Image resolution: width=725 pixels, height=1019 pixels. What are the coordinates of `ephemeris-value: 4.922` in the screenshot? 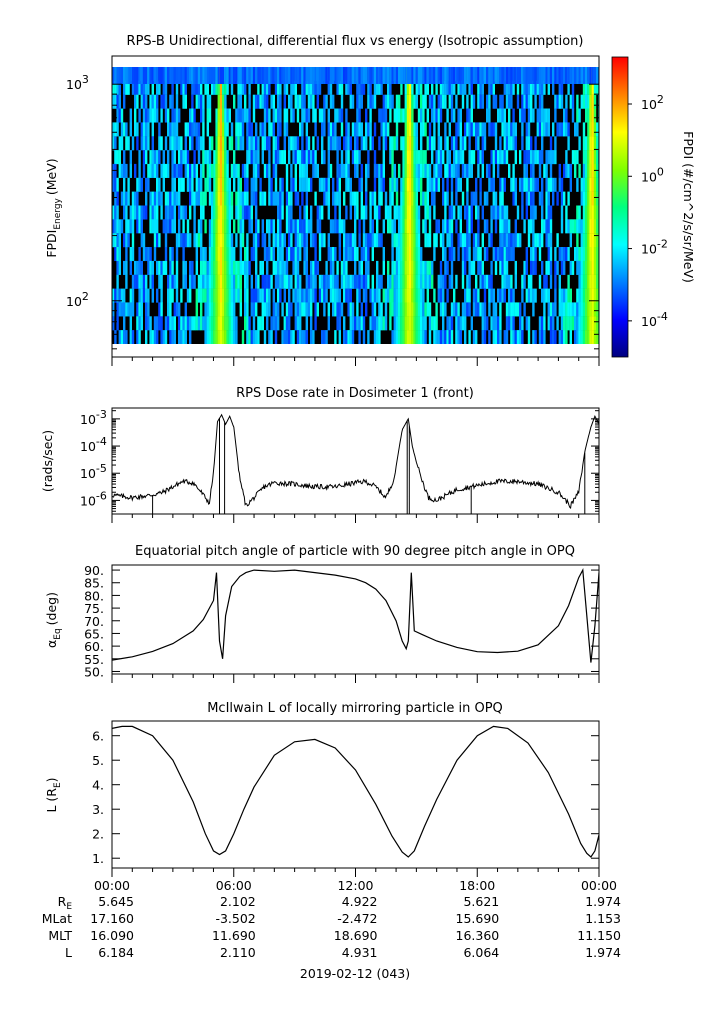 It's located at (360, 901).